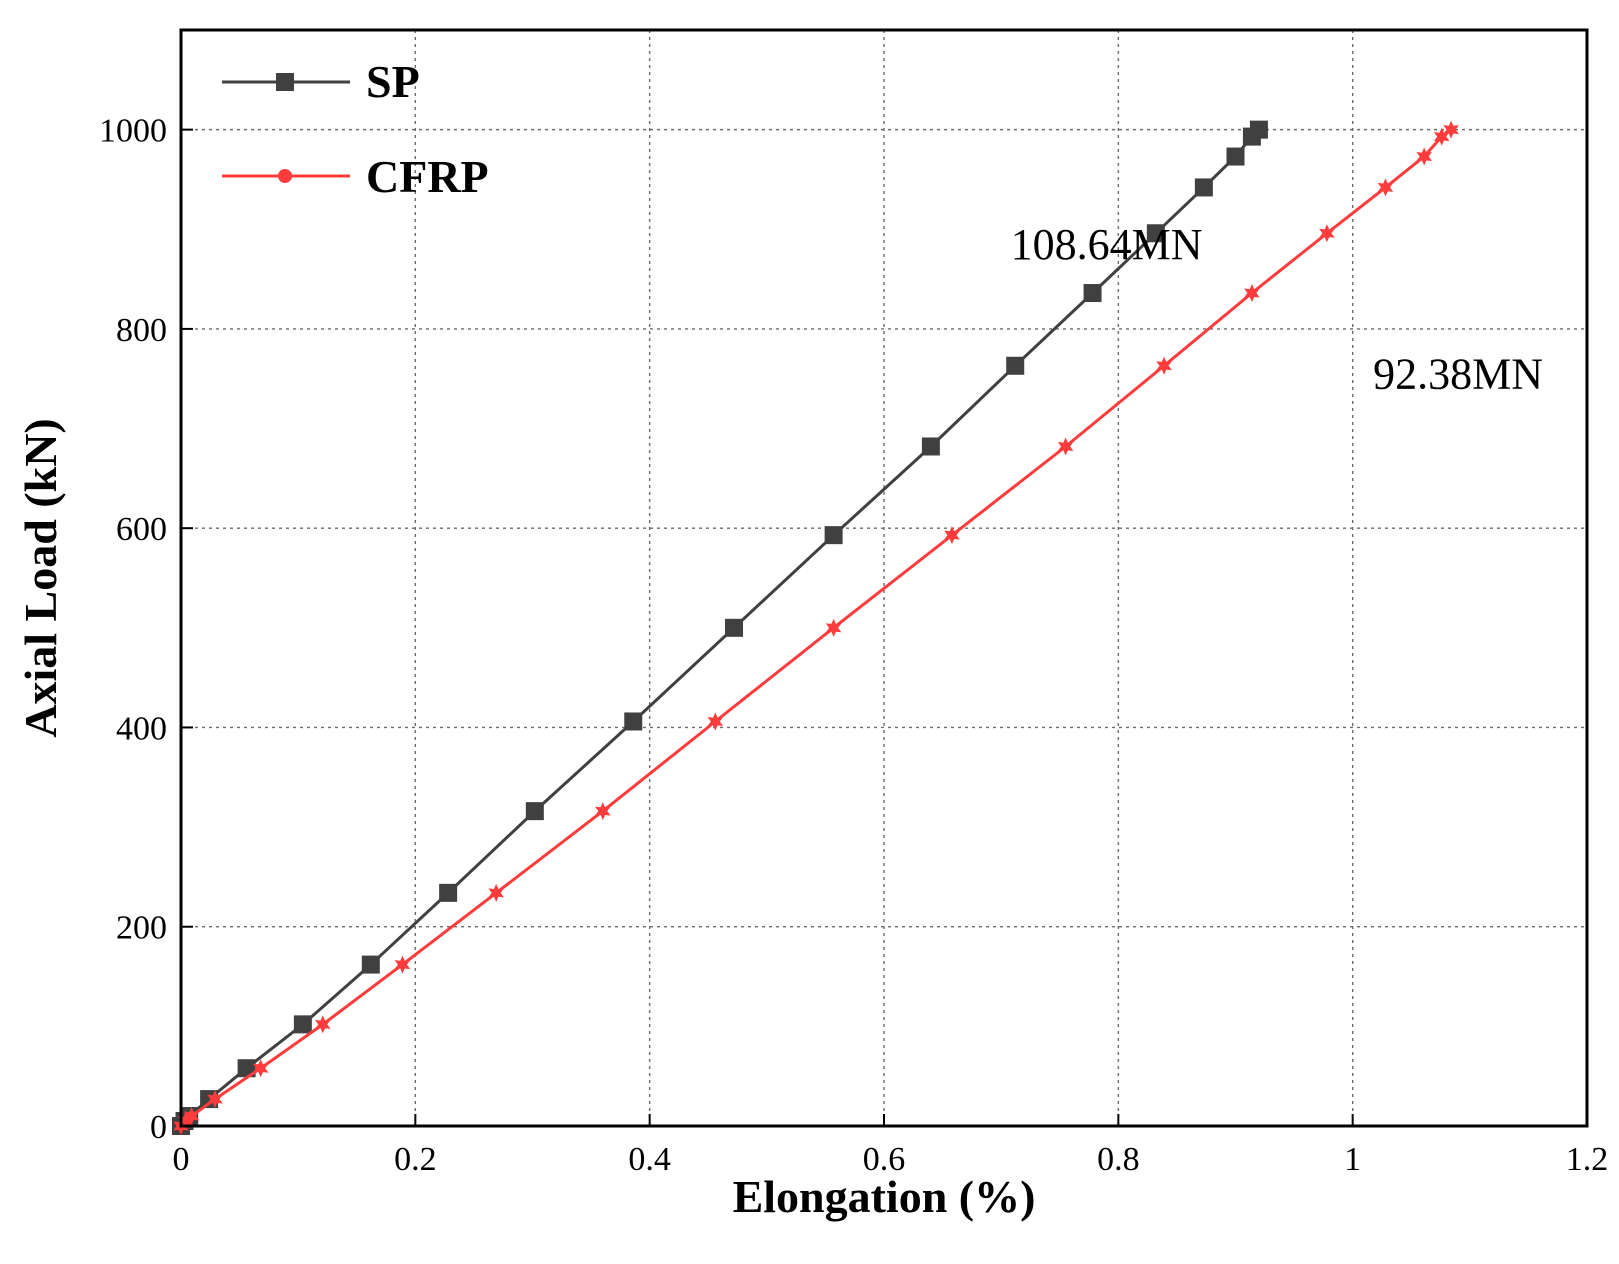  I want to click on x-tick-label: 0.2, so click(415, 1159).